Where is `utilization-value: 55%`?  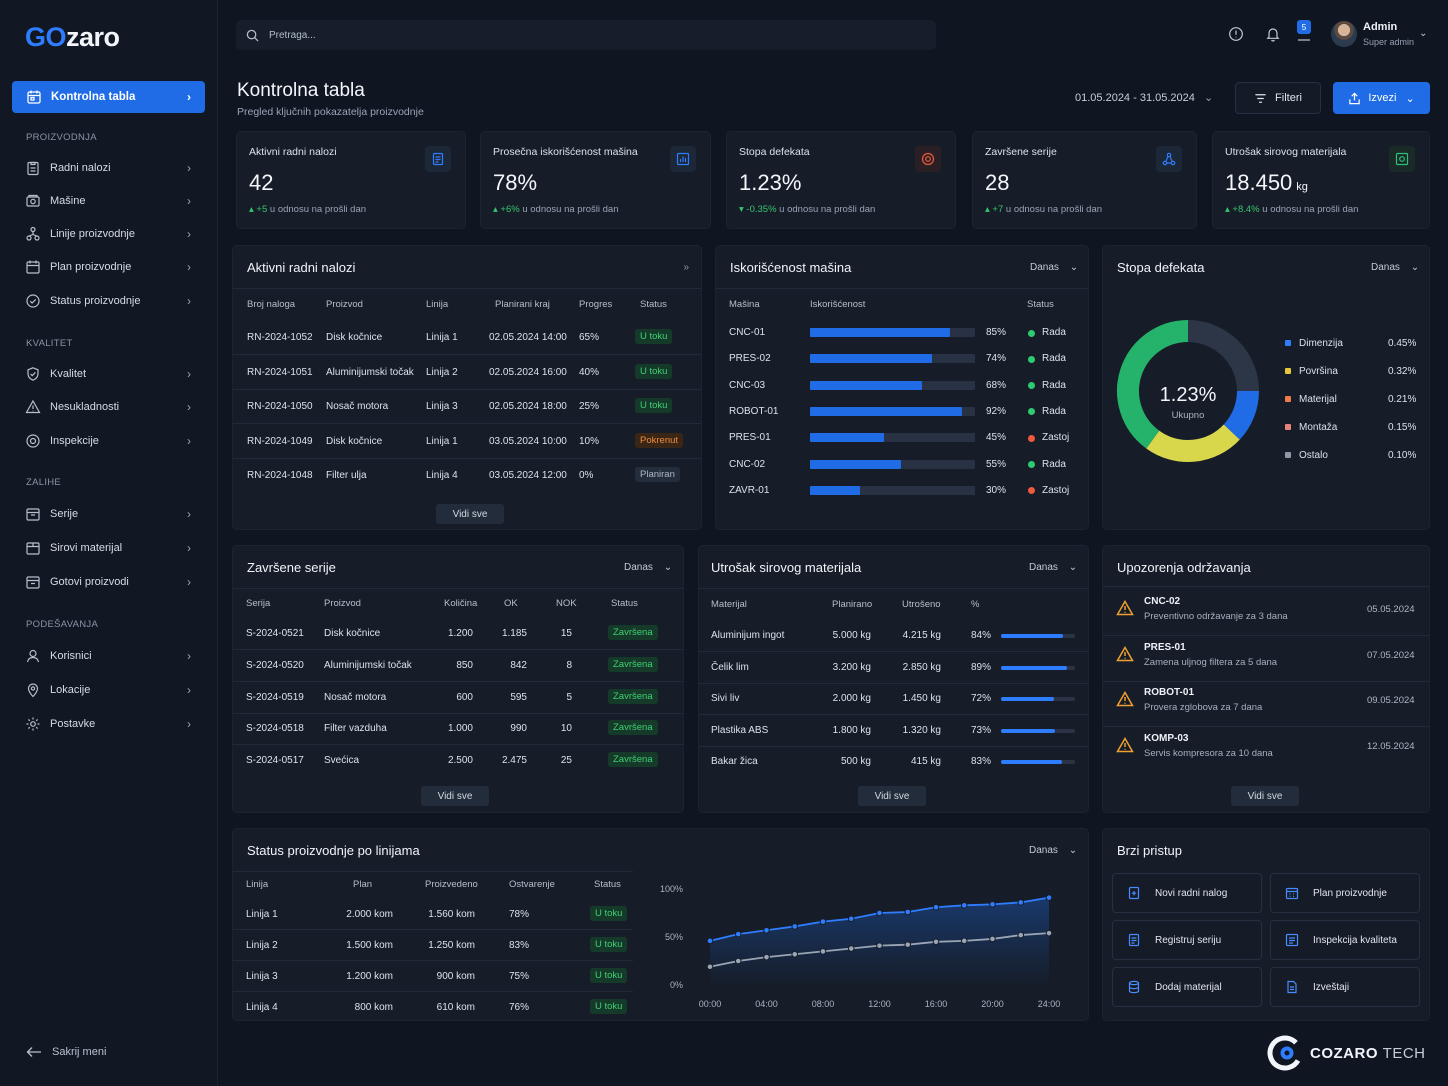
utilization-value: 55% is located at coordinates (996, 464).